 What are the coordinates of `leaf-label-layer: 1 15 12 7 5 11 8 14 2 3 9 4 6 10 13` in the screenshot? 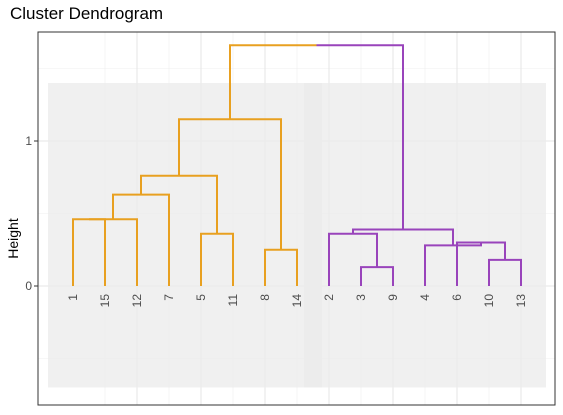 It's located at (297, 301).